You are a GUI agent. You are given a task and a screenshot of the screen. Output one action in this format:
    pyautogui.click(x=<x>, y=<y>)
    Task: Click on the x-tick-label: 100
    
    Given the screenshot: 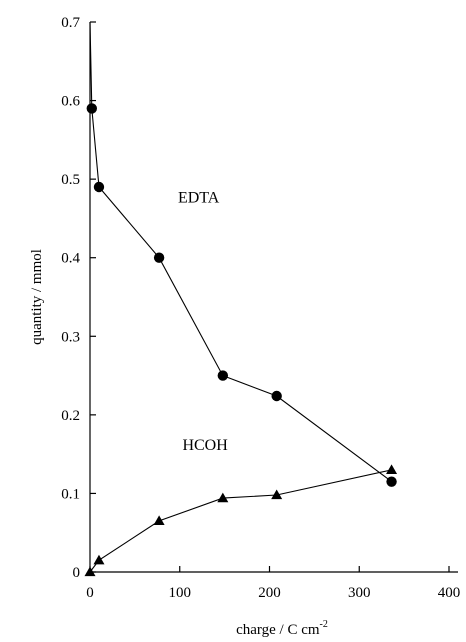 What is the action you would take?
    pyautogui.click(x=180, y=593)
    